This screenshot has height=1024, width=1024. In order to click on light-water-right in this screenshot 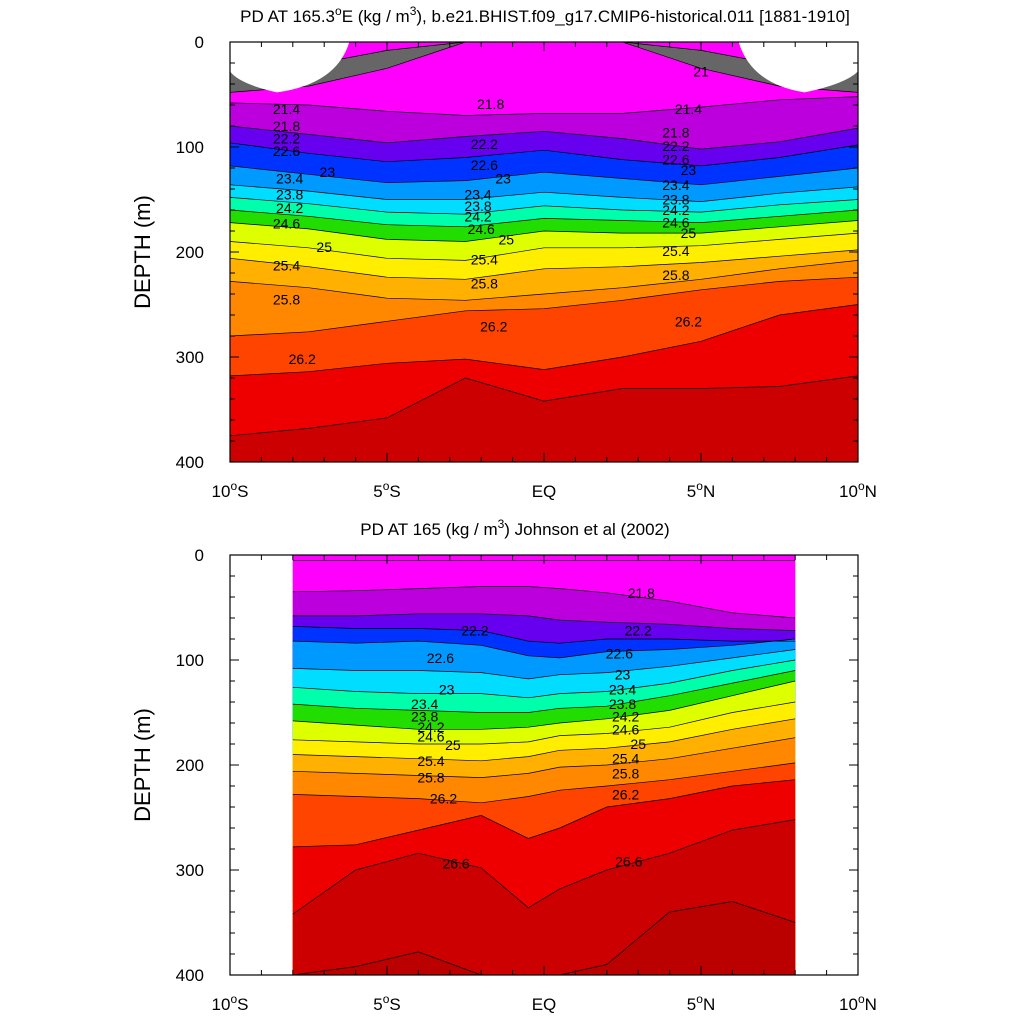, I will do `click(798, 67)`.